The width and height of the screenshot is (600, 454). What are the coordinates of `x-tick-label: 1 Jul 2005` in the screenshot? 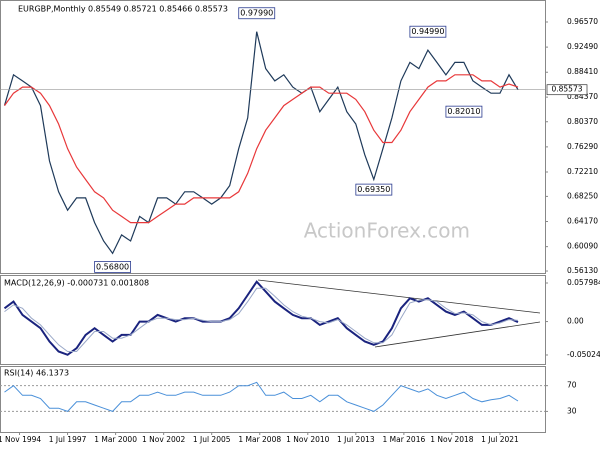 It's located at (212, 439).